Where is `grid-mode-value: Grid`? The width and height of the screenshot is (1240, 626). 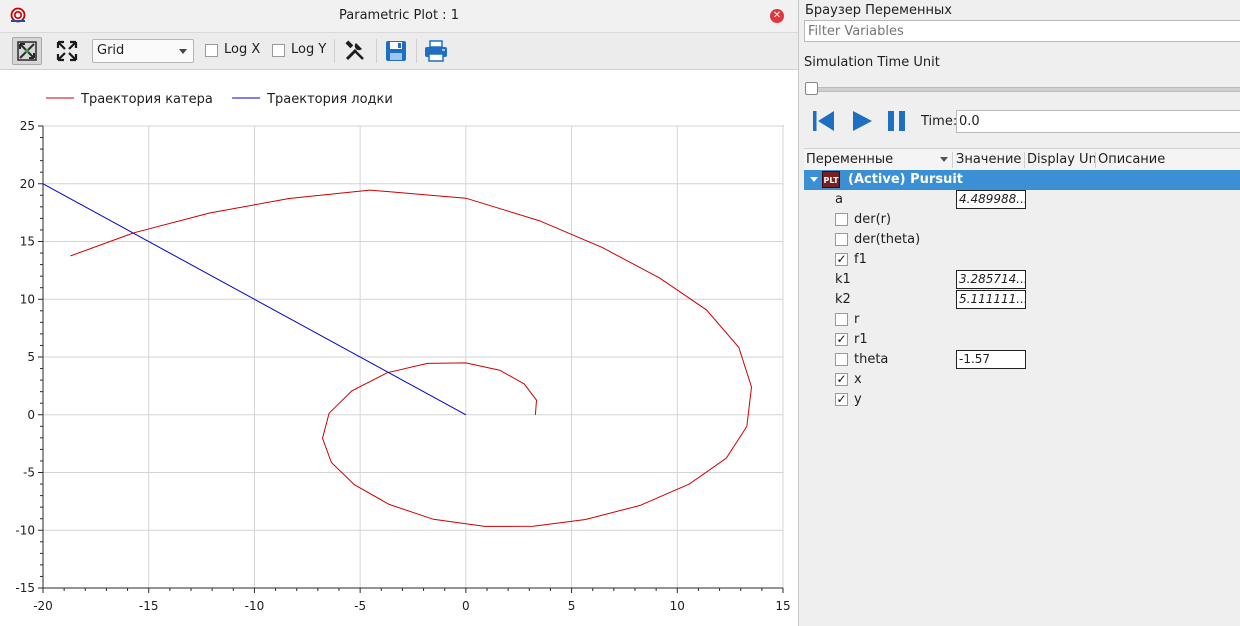 grid-mode-value: Grid is located at coordinates (111, 50).